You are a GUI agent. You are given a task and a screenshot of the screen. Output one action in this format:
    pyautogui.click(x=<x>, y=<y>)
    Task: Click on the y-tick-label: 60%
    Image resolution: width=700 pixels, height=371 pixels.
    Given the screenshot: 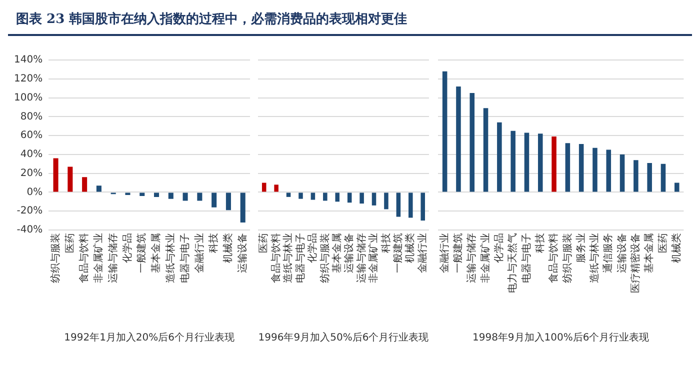 What is the action you would take?
    pyautogui.click(x=31, y=136)
    